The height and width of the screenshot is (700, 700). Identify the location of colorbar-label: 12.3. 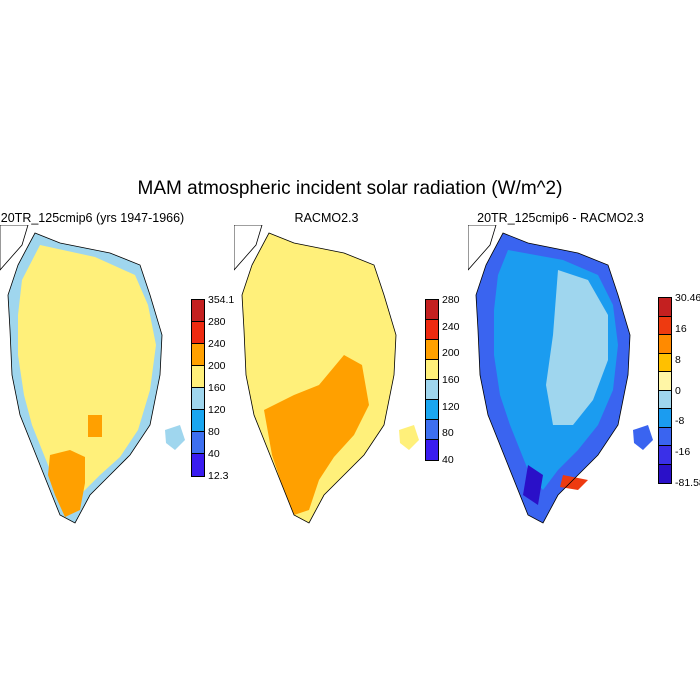
(218, 476).